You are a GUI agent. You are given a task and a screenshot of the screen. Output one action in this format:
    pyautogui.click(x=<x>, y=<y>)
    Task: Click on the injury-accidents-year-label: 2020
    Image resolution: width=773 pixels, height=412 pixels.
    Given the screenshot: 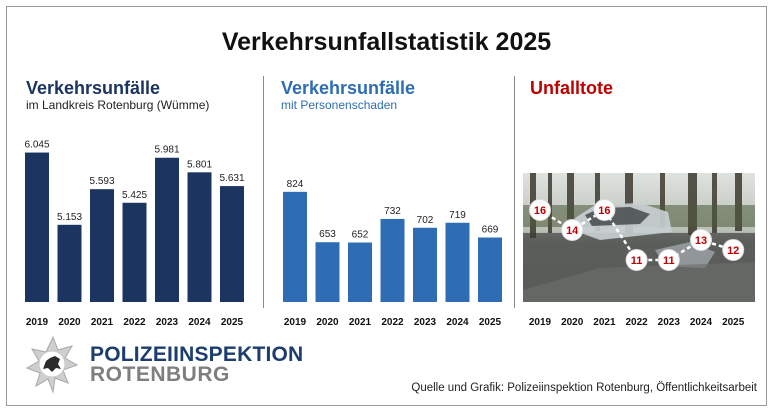 What is the action you would take?
    pyautogui.click(x=327, y=322)
    